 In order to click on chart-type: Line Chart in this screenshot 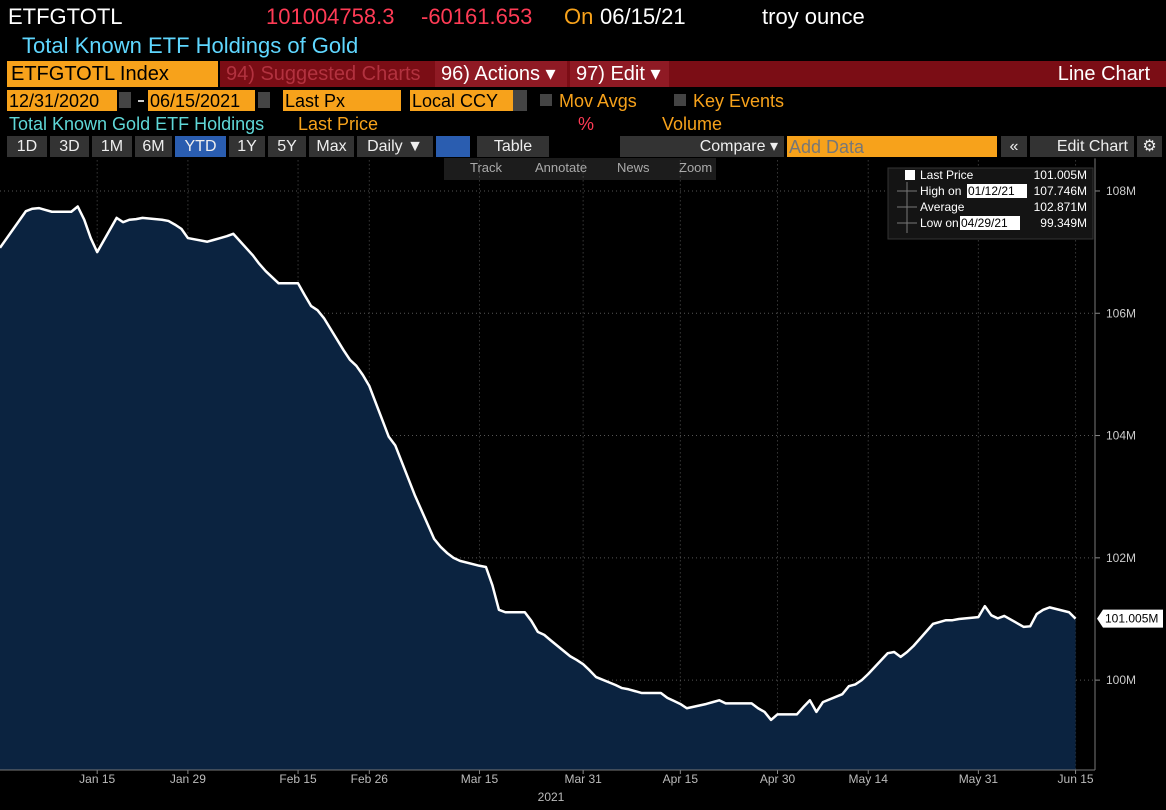, I will do `click(1103, 74)`.